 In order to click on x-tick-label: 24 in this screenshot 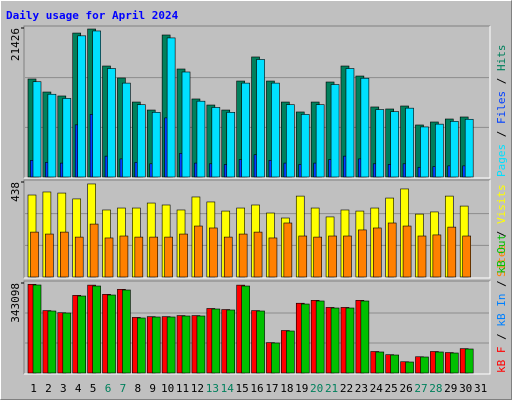, I will do `click(377, 388)`.